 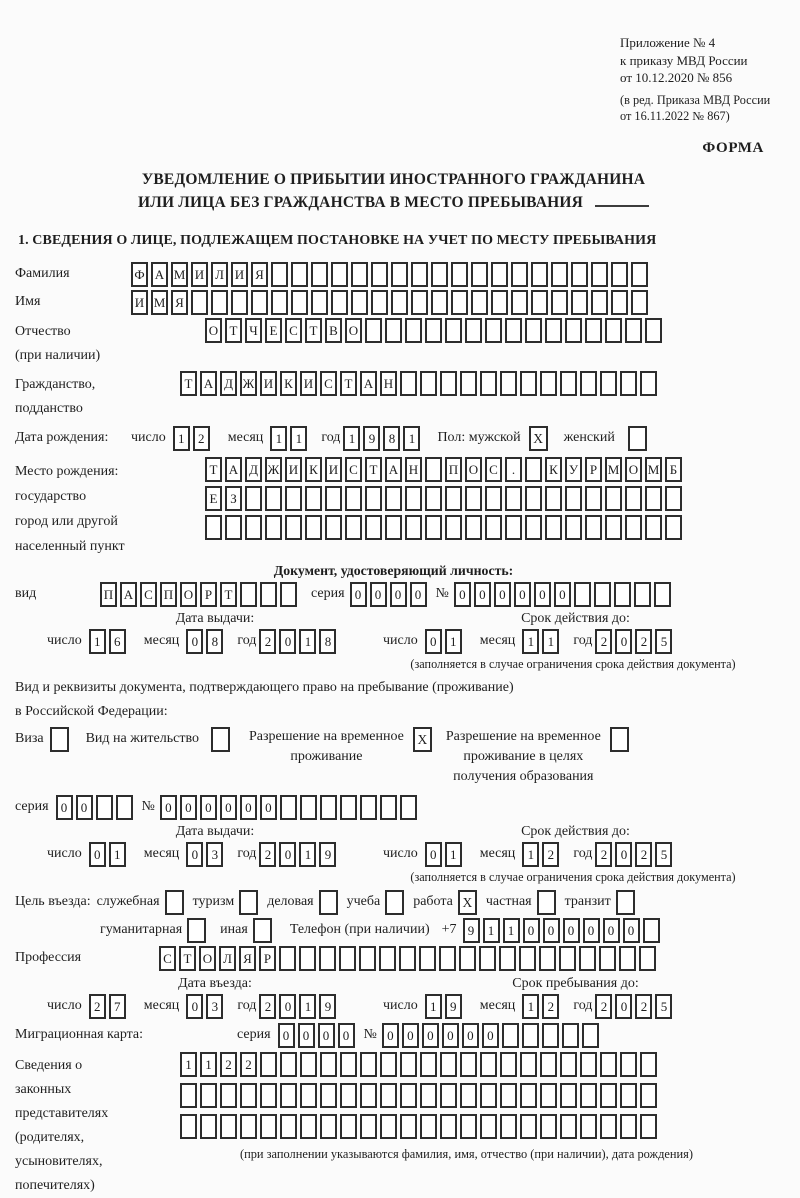 I want to click on char-box: М, so click(x=613, y=469).